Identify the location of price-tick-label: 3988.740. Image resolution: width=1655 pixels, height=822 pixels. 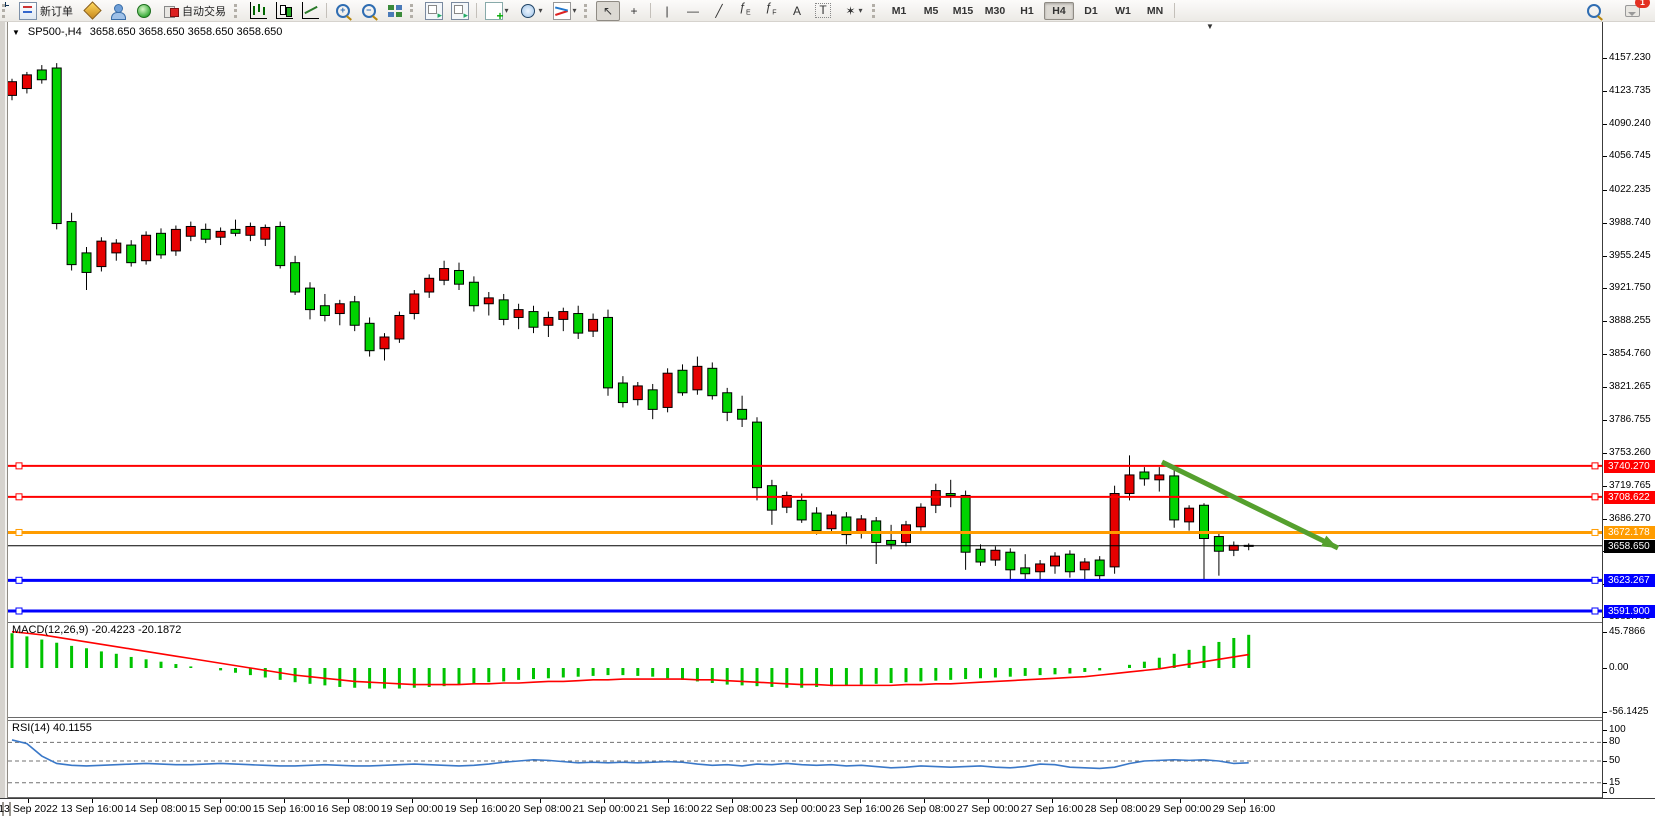
(1630, 222).